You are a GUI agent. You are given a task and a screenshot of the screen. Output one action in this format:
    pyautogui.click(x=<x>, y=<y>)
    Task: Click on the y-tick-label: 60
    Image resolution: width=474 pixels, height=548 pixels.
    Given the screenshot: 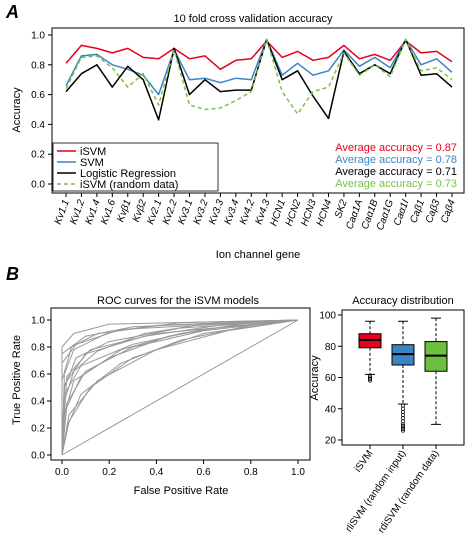 What is the action you would take?
    pyautogui.click(x=331, y=378)
    